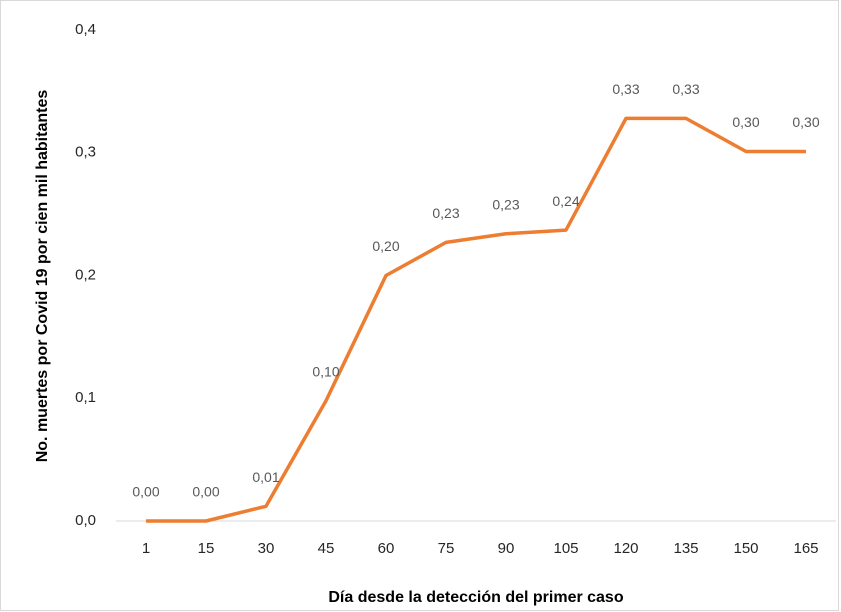  I want to click on y-tick-label: 0,0, so click(85, 520).